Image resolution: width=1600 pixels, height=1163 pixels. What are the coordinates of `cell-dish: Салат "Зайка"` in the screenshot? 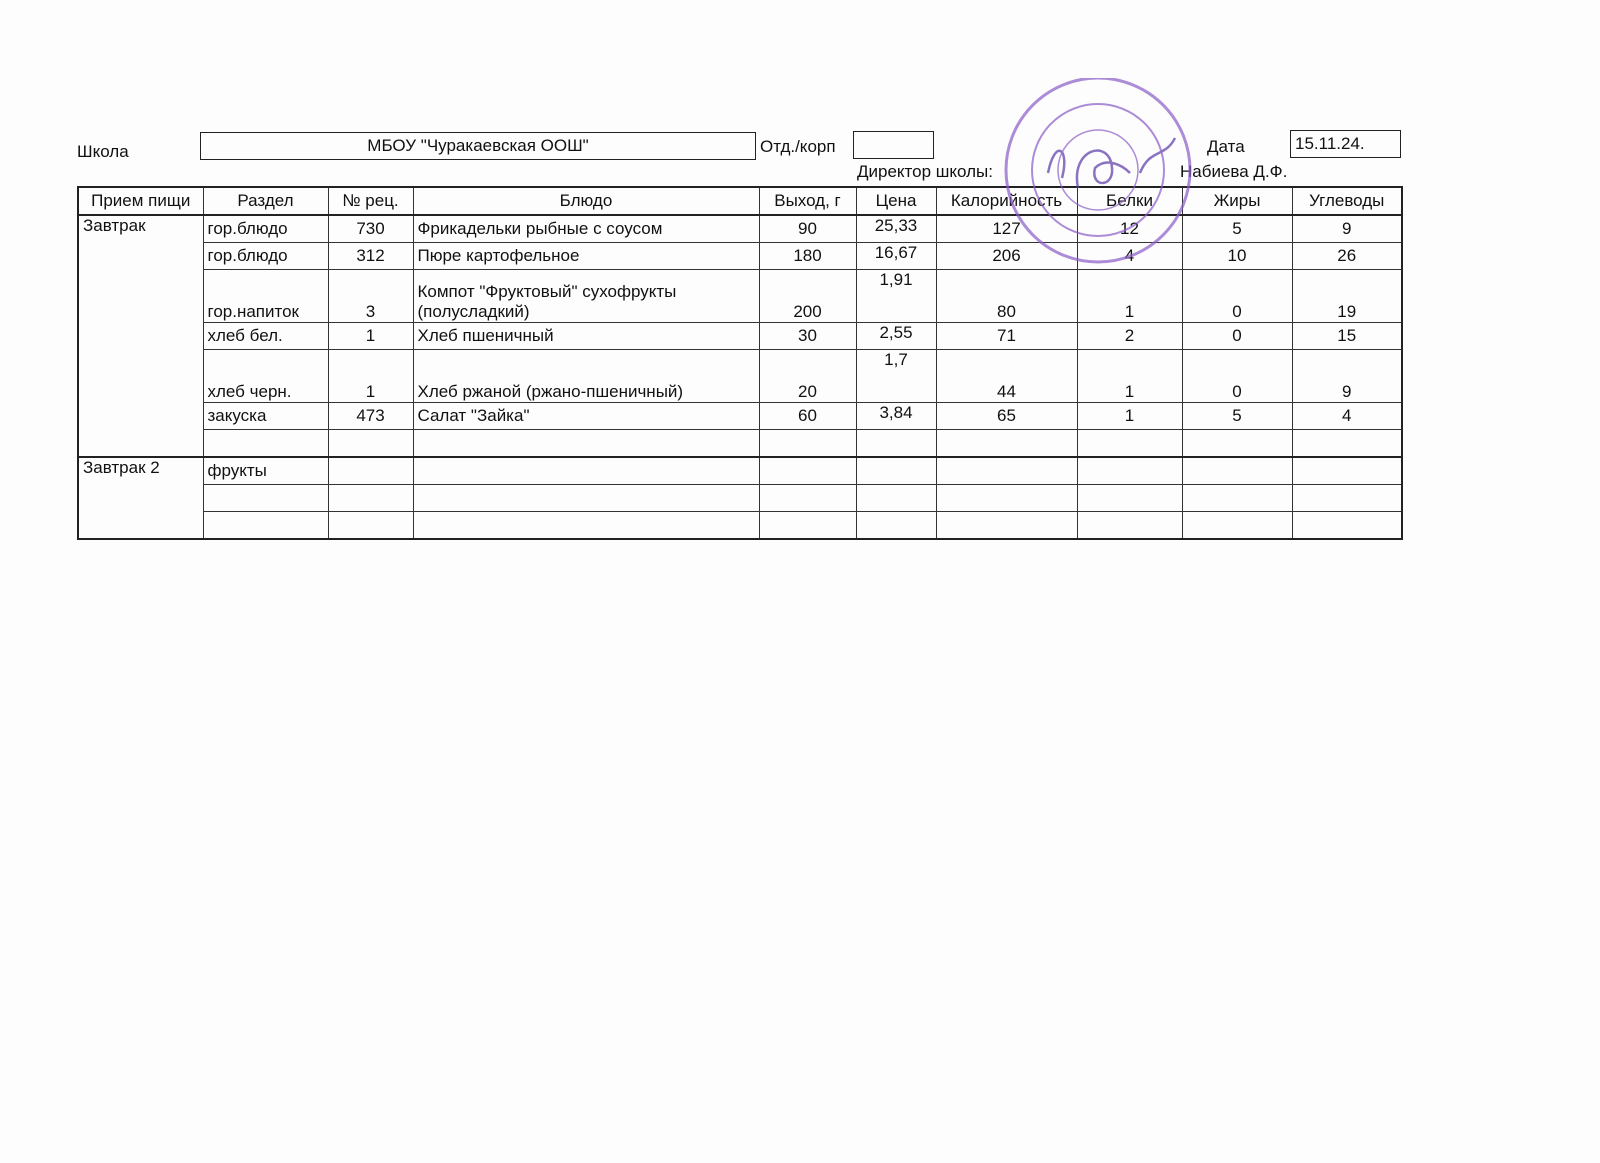 It's located at (586, 416).